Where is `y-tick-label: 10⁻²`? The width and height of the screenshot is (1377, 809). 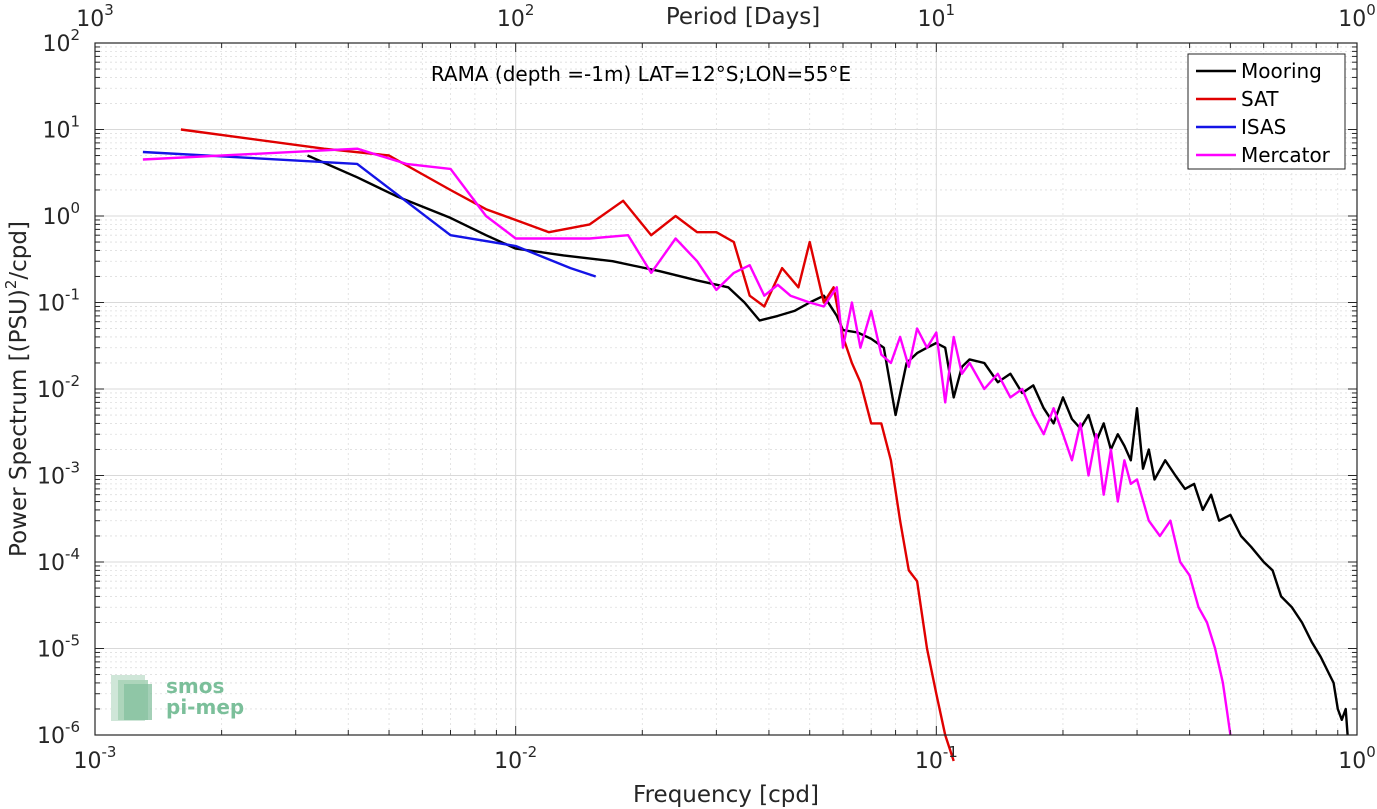 y-tick-label: 10⁻² is located at coordinates (58, 387).